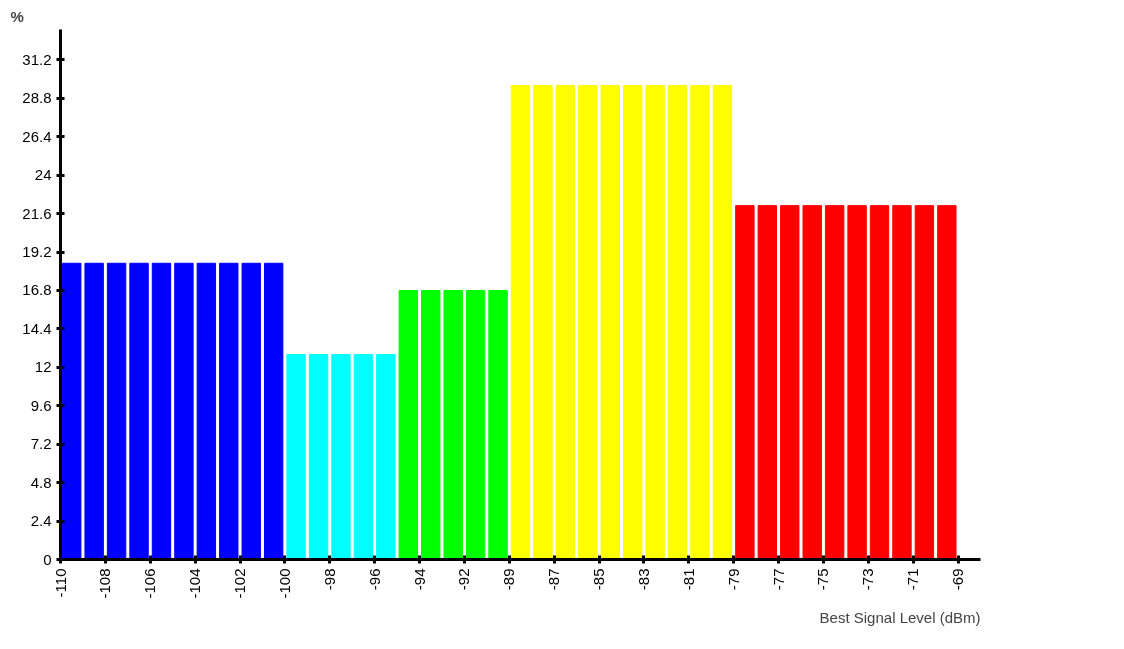 The height and width of the screenshot is (649, 1124). What do you see at coordinates (37, 59) in the screenshot?
I see `y-tick-label: 31.2` at bounding box center [37, 59].